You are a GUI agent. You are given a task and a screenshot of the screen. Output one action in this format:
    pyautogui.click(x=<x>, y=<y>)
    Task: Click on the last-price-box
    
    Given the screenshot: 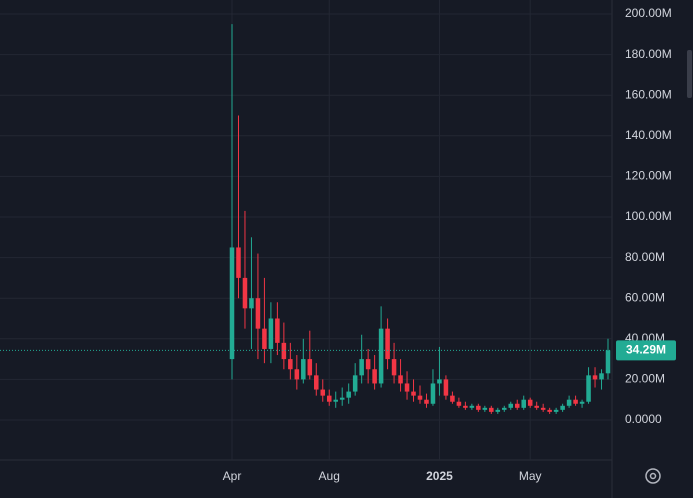 What is the action you would take?
    pyautogui.click(x=646, y=350)
    